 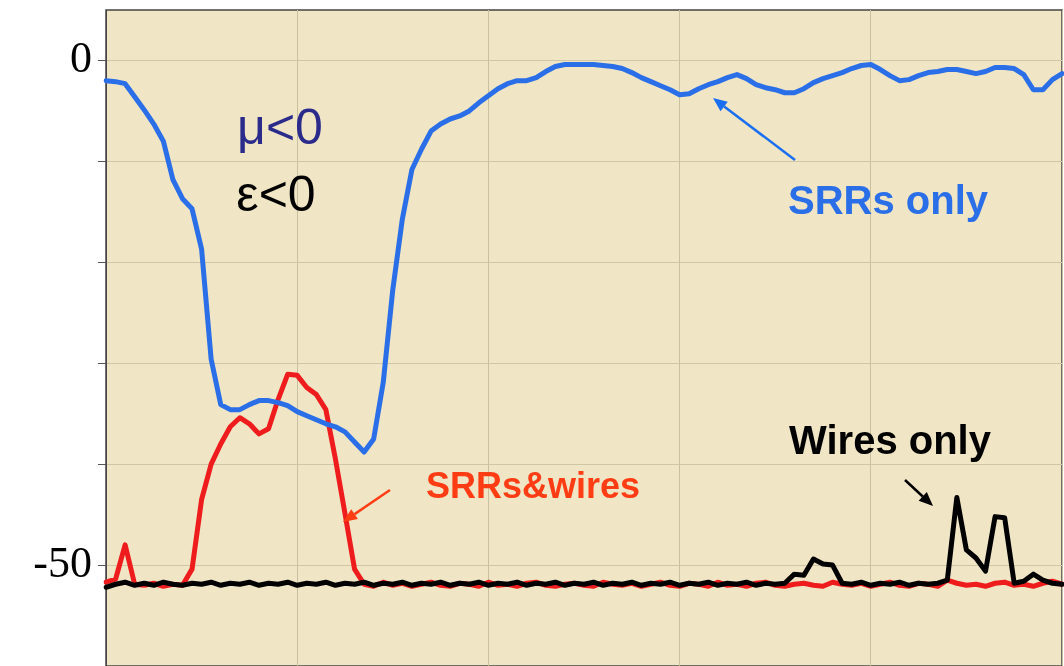 I want to click on annotation: ε<0, so click(x=276, y=193).